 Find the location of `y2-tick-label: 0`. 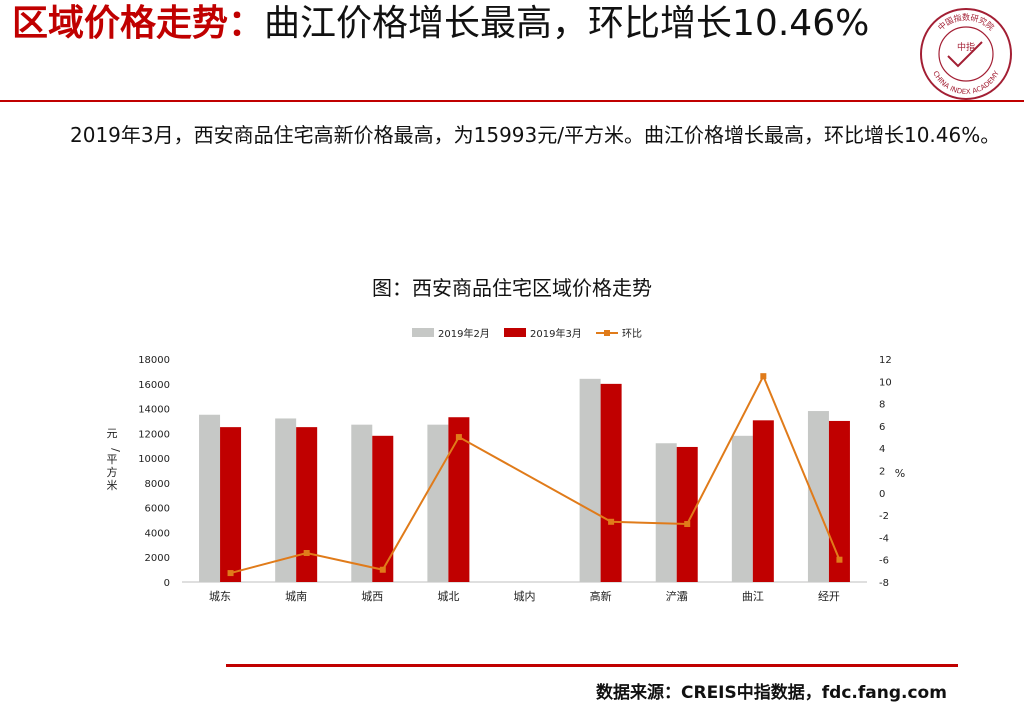

y2-tick-label: 0 is located at coordinates (882, 494).